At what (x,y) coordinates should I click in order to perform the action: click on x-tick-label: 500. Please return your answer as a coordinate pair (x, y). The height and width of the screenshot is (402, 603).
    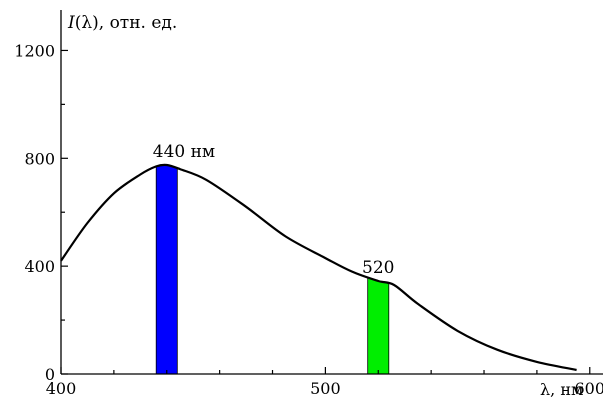
    Looking at the image, I should click on (325, 388).